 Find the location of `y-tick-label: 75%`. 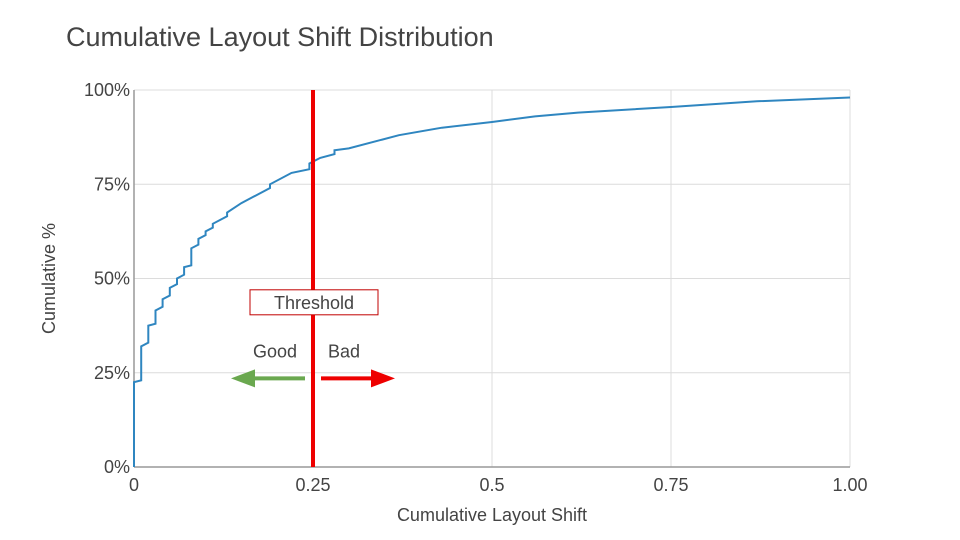

y-tick-label: 75% is located at coordinates (112, 184).